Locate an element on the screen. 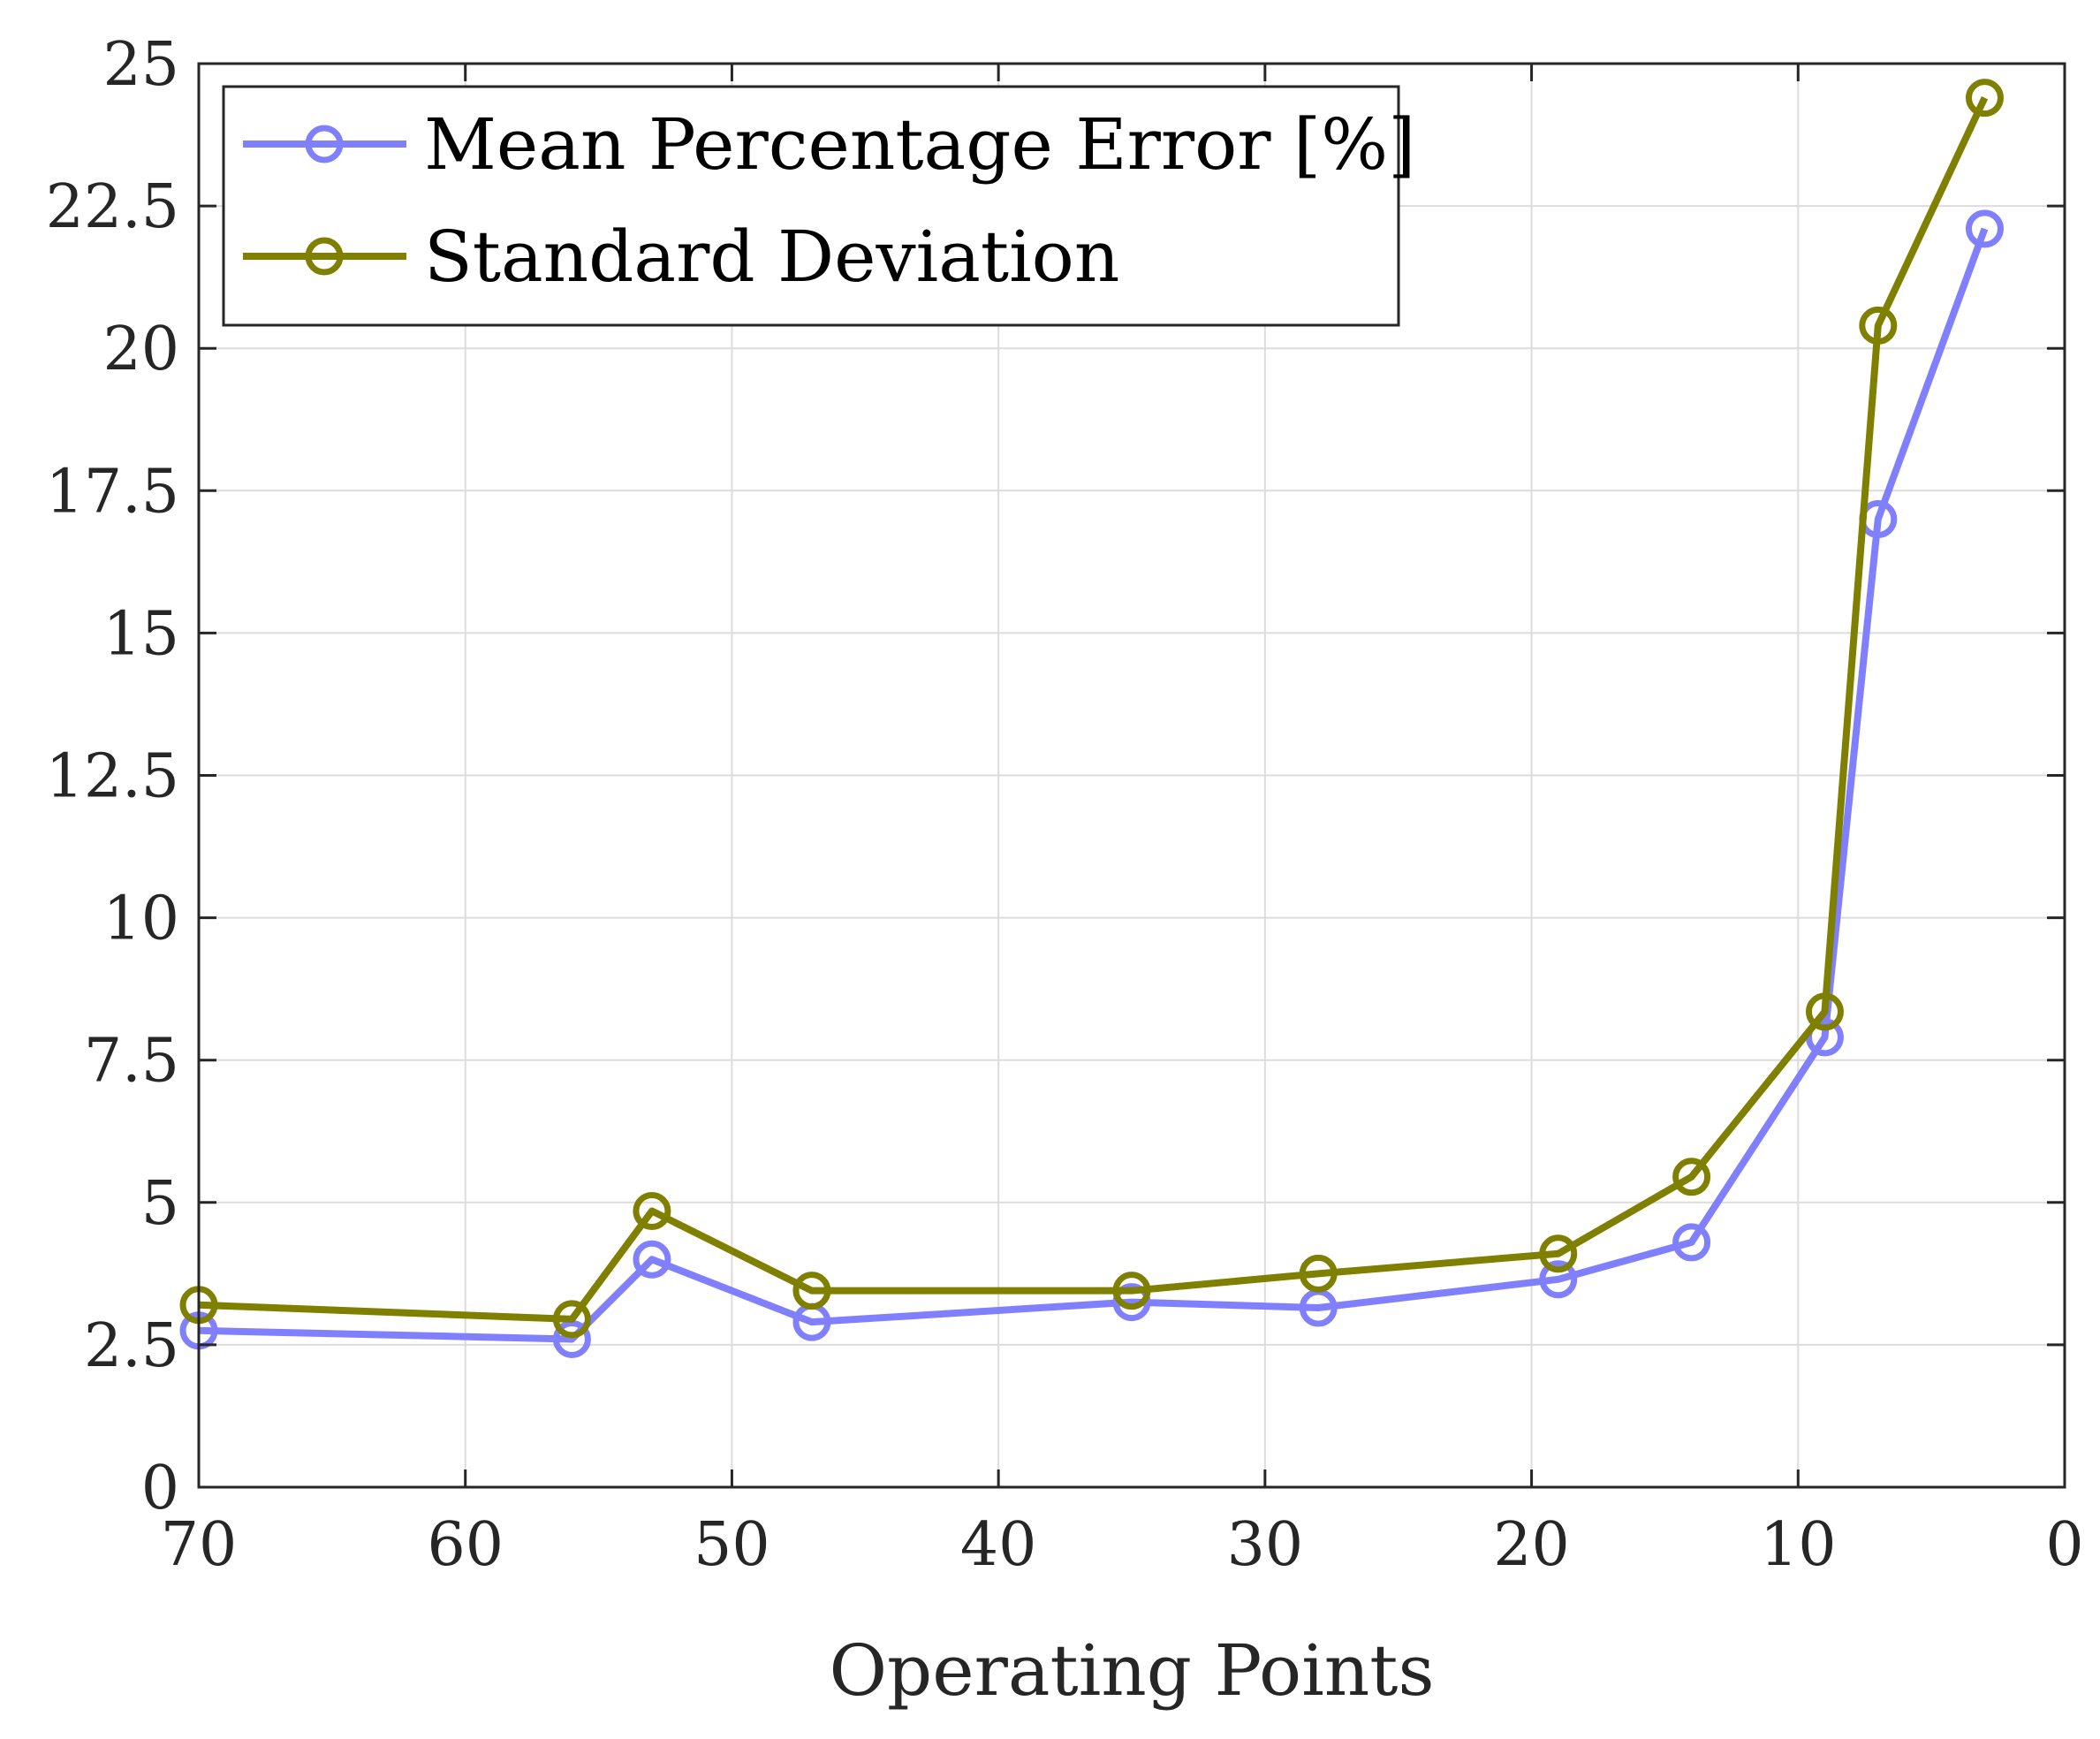  y-tick-label: 12.5 is located at coordinates (113, 777).